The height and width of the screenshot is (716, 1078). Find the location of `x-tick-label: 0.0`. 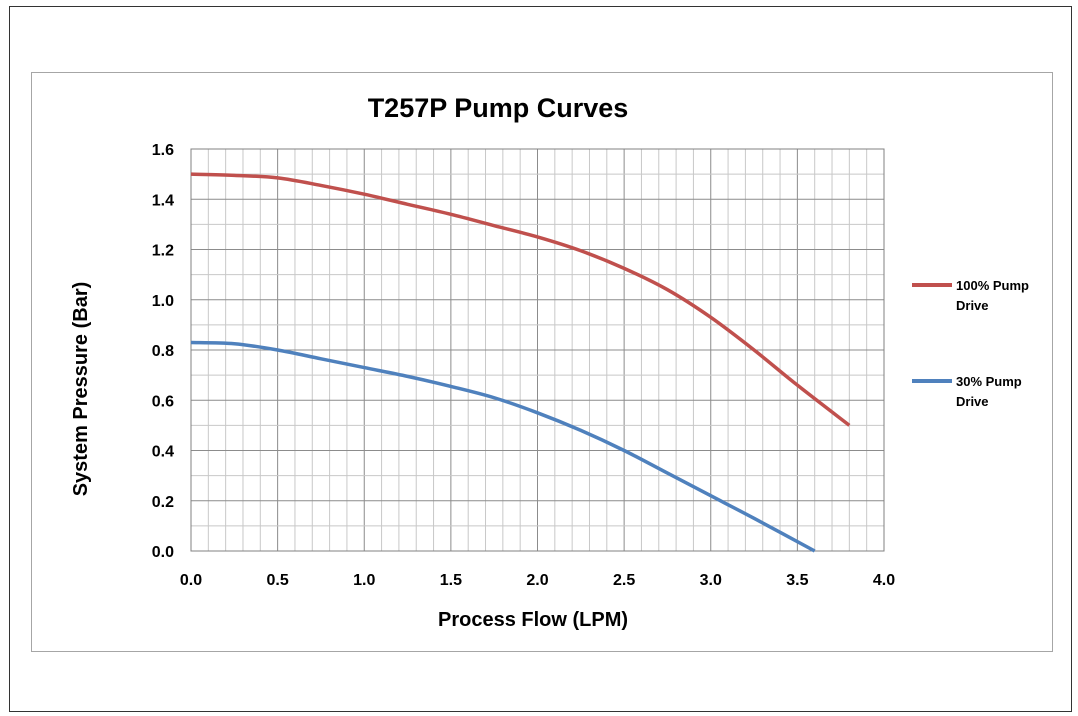

x-tick-label: 0.0 is located at coordinates (191, 580).